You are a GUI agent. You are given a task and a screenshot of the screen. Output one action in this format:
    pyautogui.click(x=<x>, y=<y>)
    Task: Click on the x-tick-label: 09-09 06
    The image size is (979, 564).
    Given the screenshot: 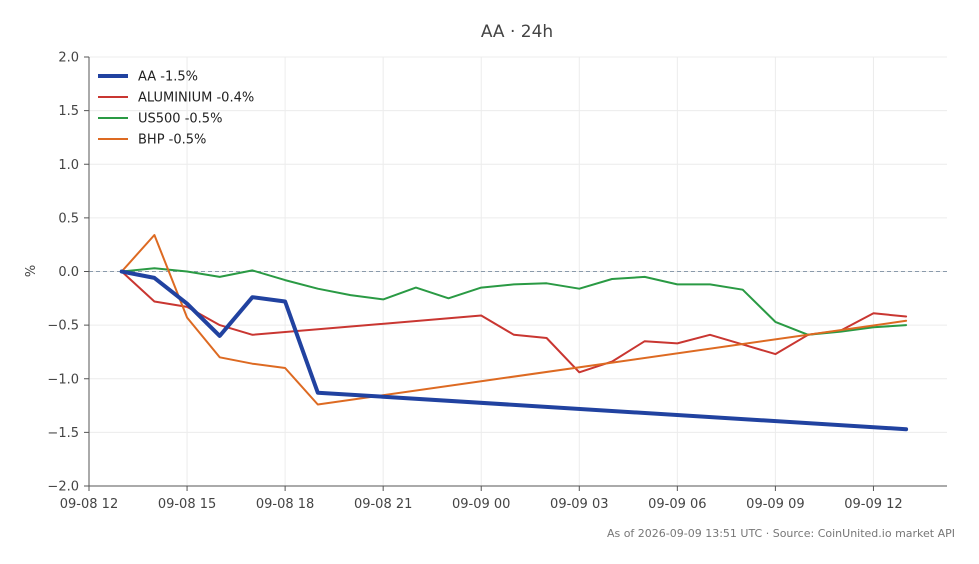 What is the action you would take?
    pyautogui.click(x=677, y=504)
    